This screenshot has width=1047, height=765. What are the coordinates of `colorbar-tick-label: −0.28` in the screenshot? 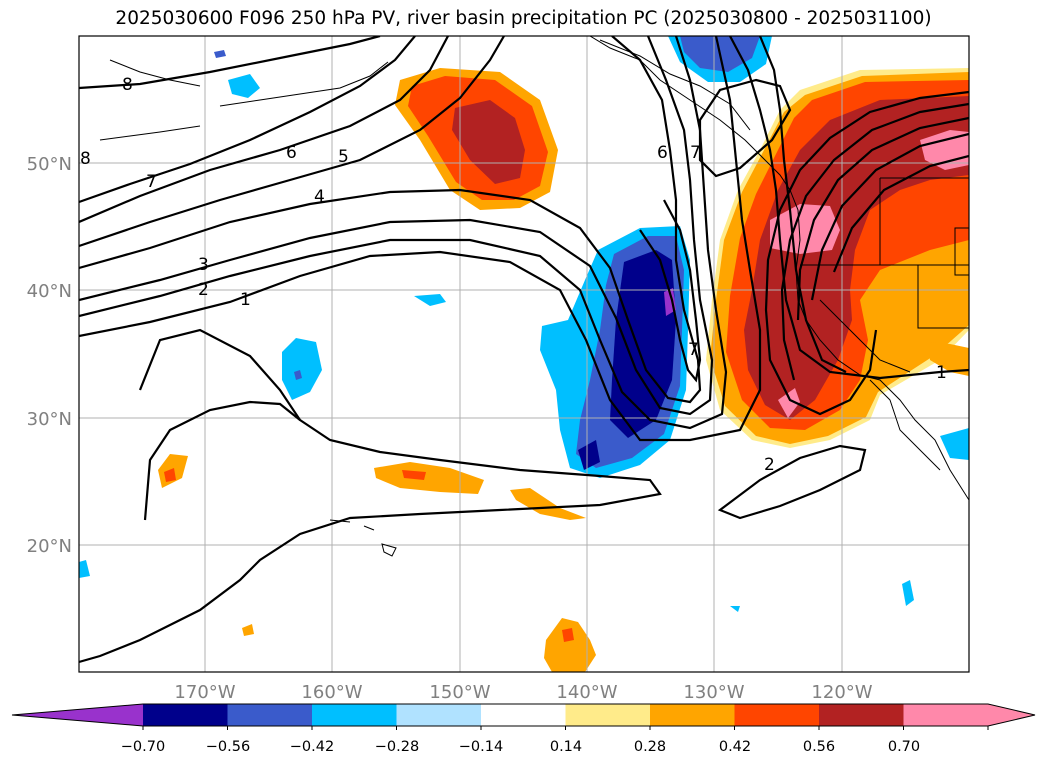 It's located at (397, 747).